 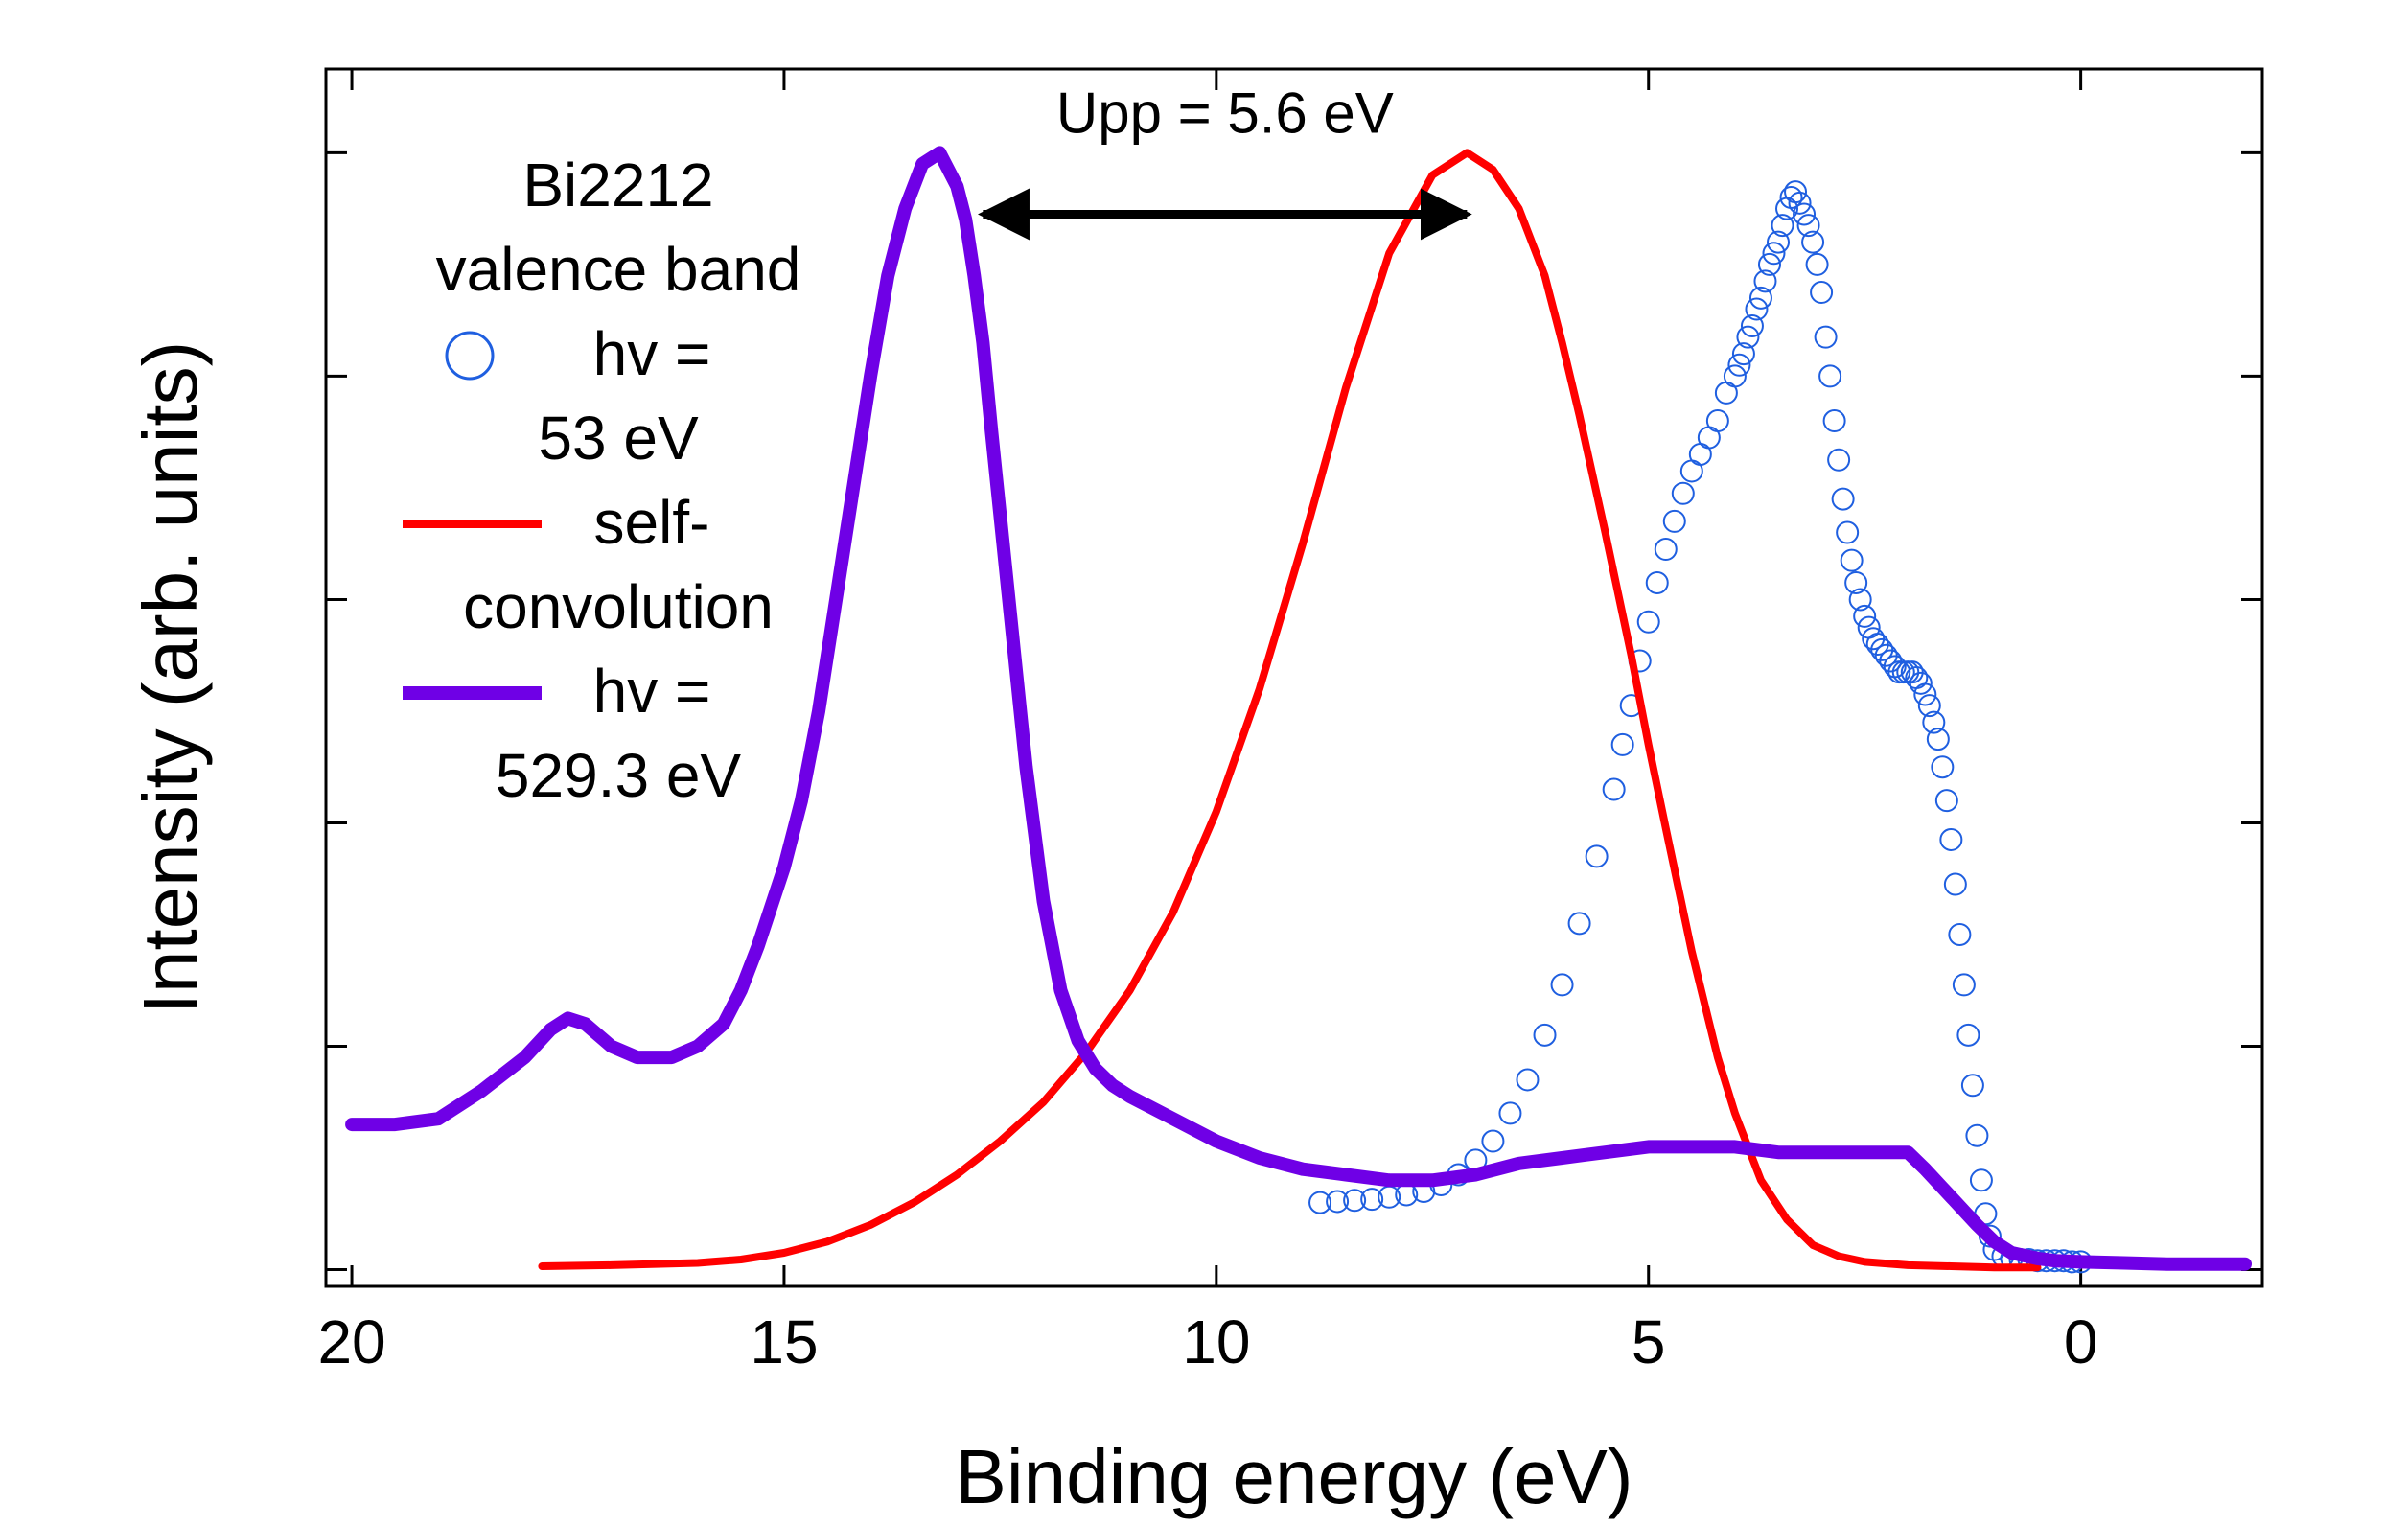 I want to click on legend-entry-0-line-1: 53 eV, so click(x=618, y=438).